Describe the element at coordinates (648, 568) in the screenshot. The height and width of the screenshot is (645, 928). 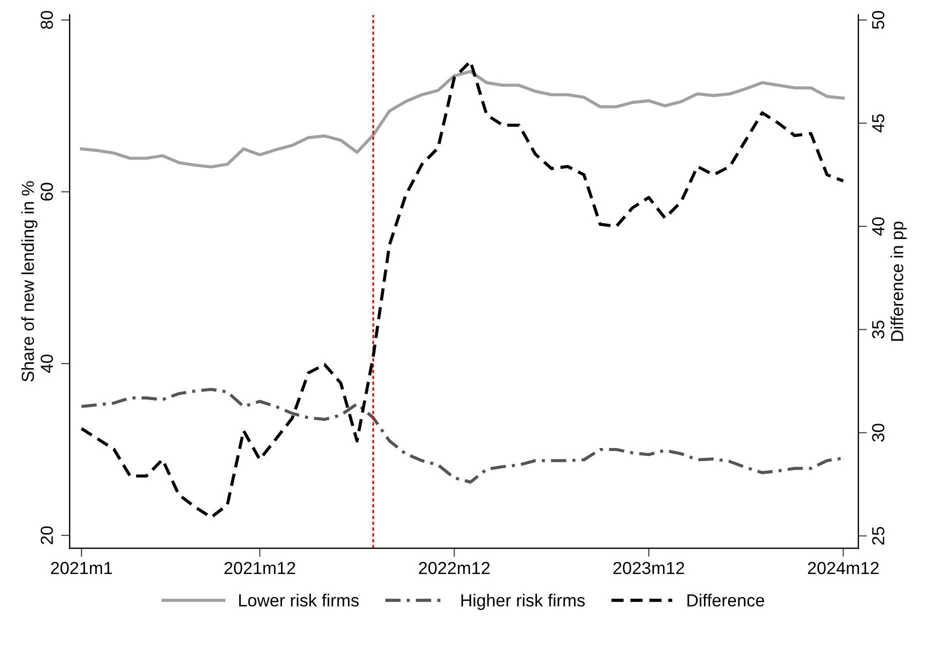
I see `x-tick-label: 2023m12` at that location.